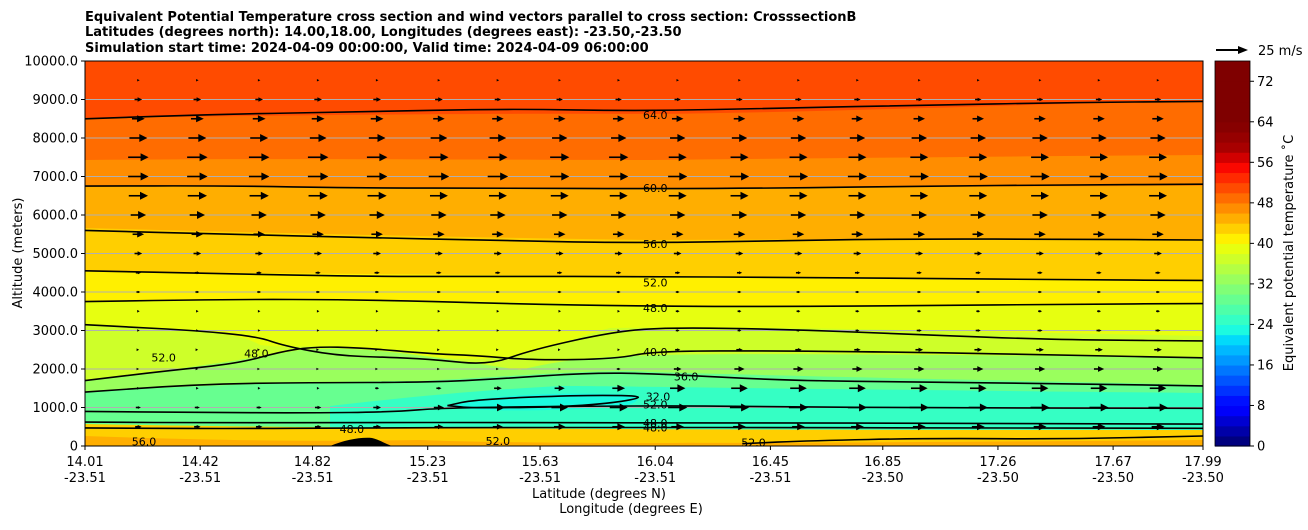 This screenshot has width=1308, height=530. I want to click on y-tick-label: 6000.0, so click(56, 216).